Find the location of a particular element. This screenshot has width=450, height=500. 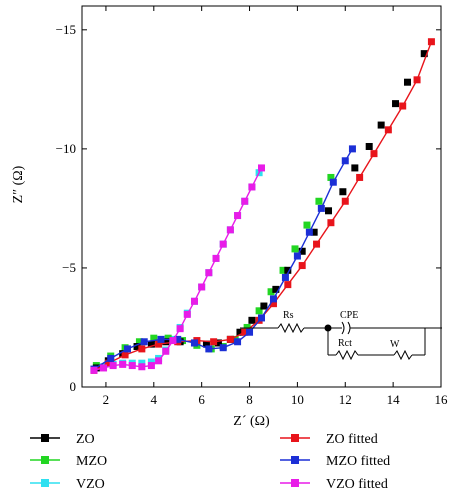

y-axis-title: Z″ (Ω) is located at coordinates (18, 184).